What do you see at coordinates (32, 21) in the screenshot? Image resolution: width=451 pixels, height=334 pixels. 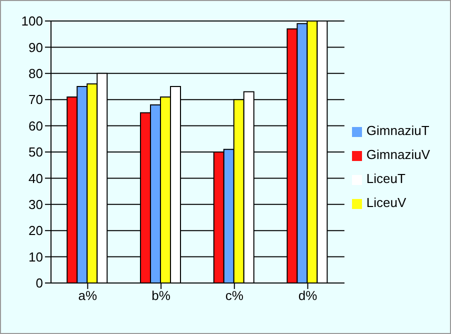 I see `y-tick-label: 100` at bounding box center [32, 21].